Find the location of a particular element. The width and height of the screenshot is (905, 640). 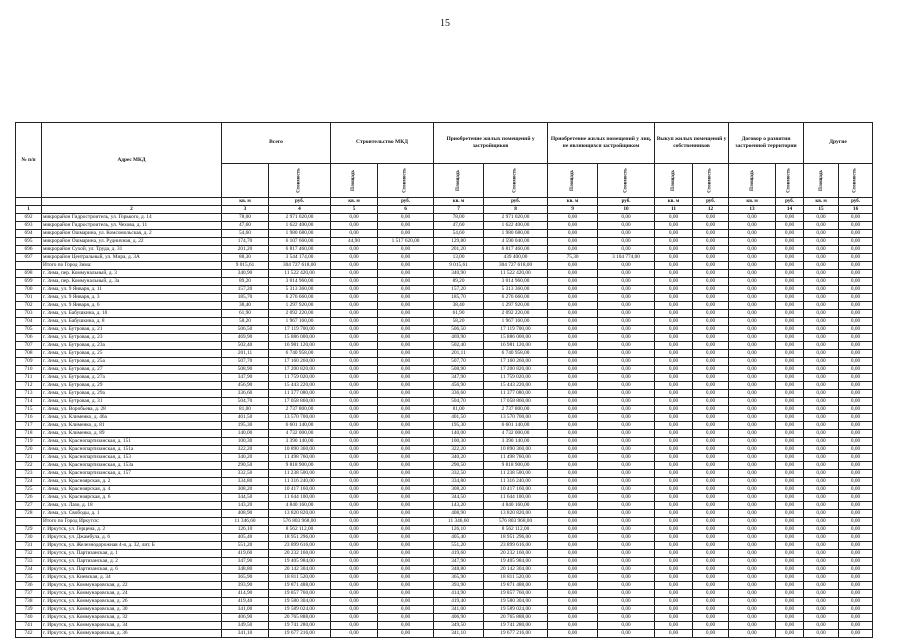

row-number: 694 is located at coordinates (28, 233).